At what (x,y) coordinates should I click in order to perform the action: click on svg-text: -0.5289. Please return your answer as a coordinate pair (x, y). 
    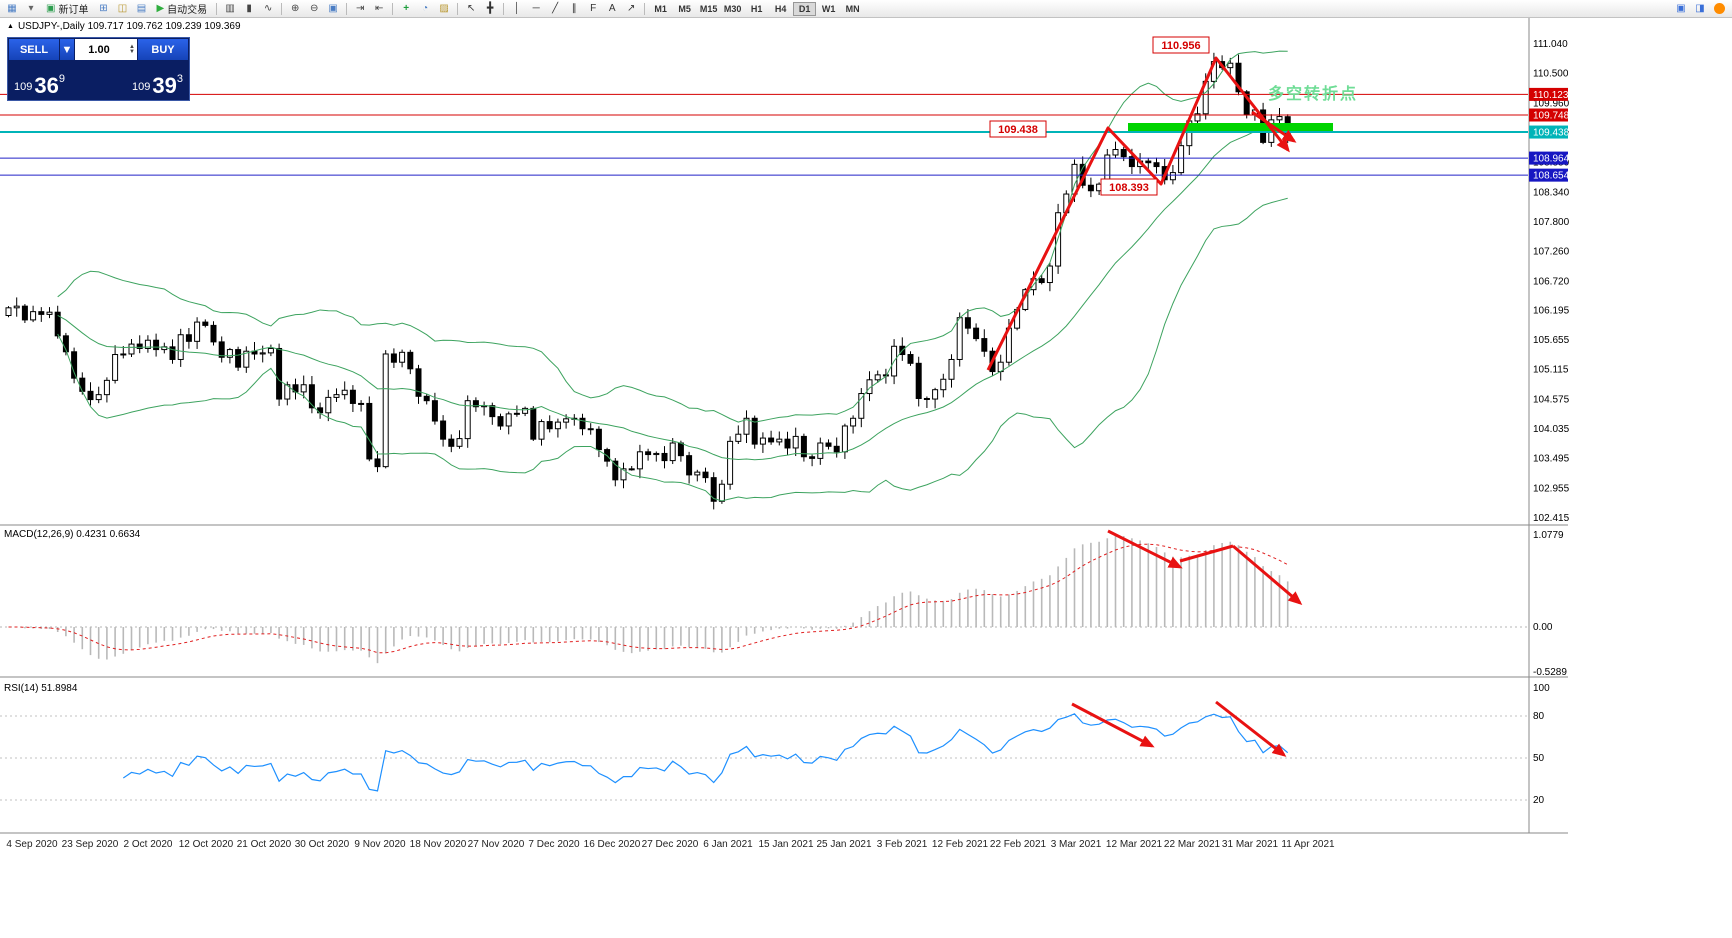
    Looking at the image, I should click on (1550, 672).